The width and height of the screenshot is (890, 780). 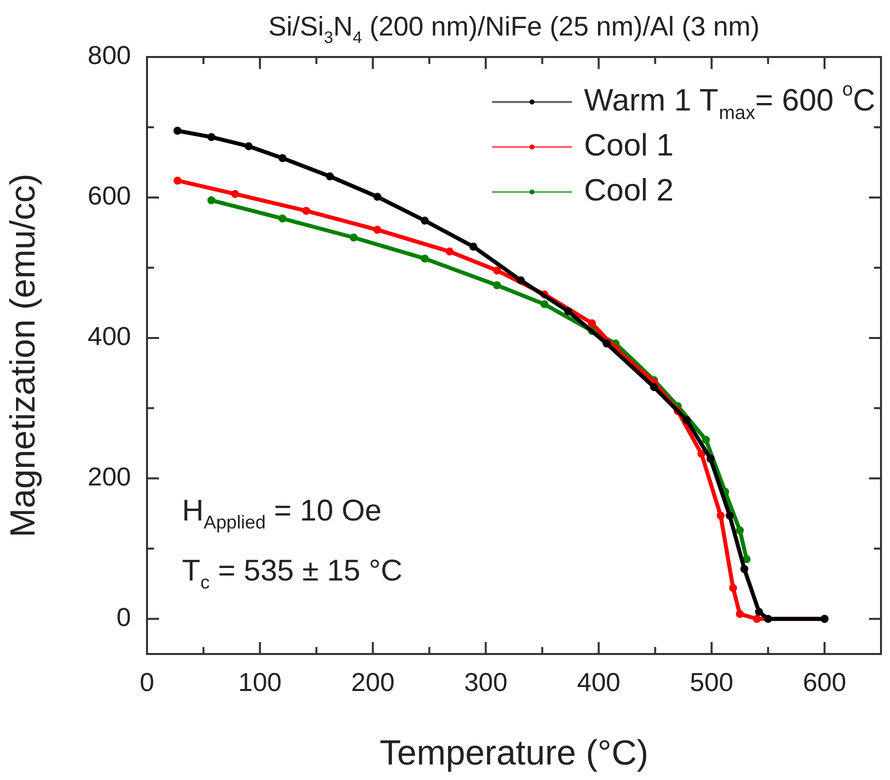 What do you see at coordinates (598, 681) in the screenshot?
I see `x-tick-label: 400` at bounding box center [598, 681].